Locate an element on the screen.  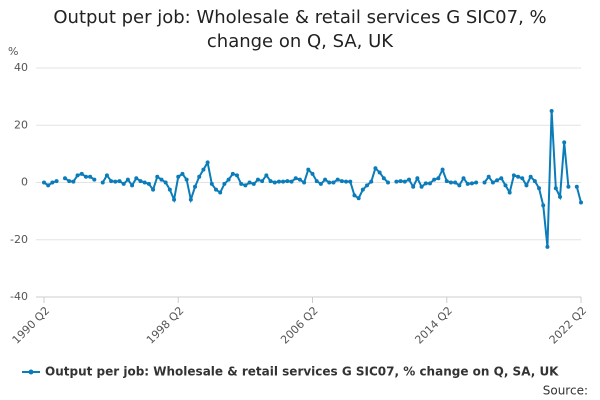
x-tick-label: 2022 Q2 is located at coordinates (568, 325).